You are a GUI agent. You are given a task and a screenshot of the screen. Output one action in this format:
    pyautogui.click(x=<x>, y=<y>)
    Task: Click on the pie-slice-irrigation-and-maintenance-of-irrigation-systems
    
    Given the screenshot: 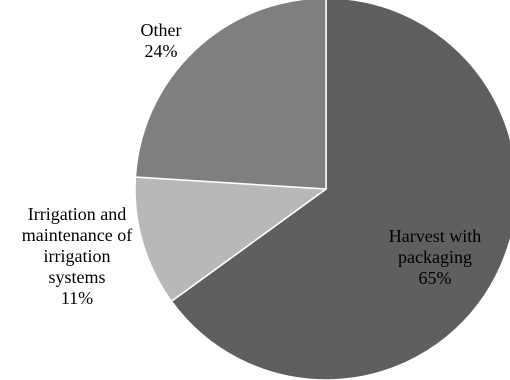 What is the action you would take?
    pyautogui.click(x=230, y=239)
    